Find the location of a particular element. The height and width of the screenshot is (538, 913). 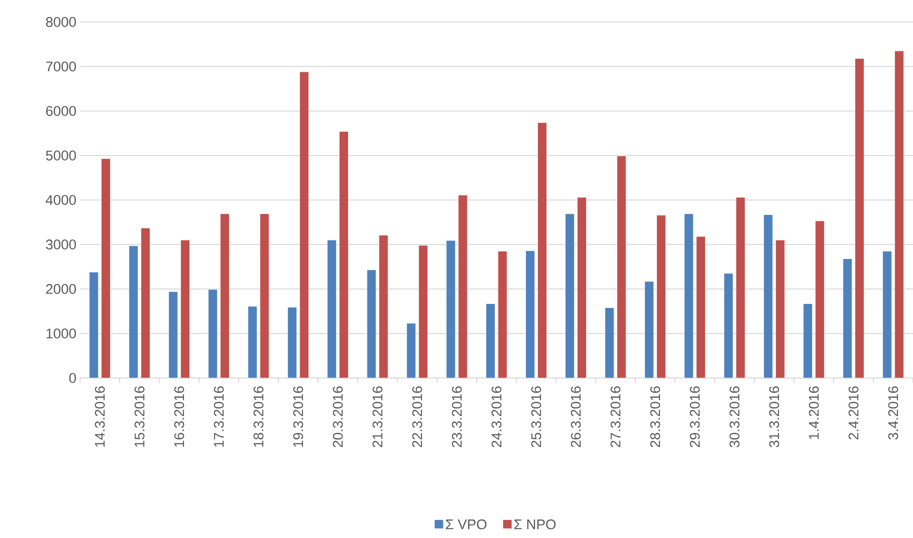

x-tick-label: 2.4.2016 is located at coordinates (853, 413).